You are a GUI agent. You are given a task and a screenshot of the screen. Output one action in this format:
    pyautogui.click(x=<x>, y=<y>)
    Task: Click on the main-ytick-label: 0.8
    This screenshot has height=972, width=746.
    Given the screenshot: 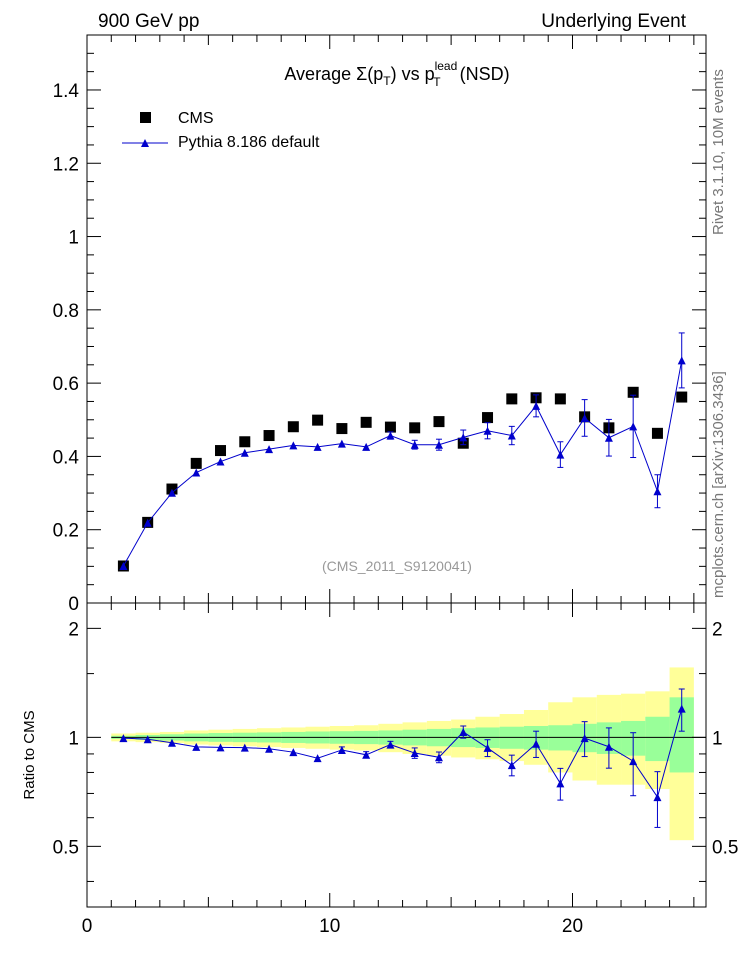 What is the action you would take?
    pyautogui.click(x=66, y=311)
    